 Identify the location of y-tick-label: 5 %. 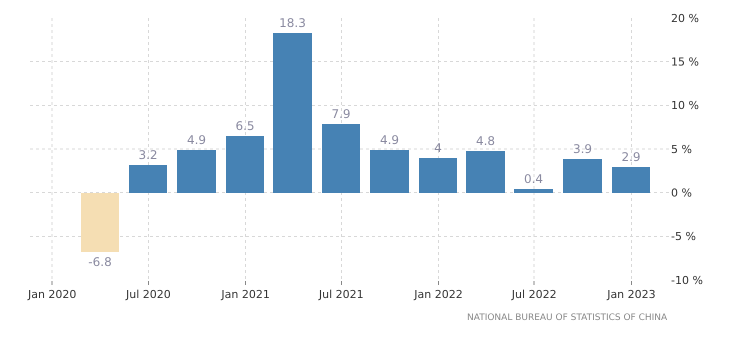
(681, 149).